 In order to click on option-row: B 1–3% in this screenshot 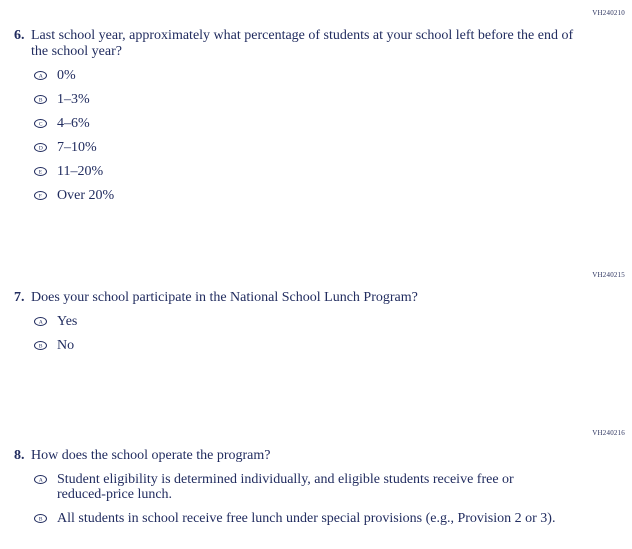, I will do `click(329, 99)`.